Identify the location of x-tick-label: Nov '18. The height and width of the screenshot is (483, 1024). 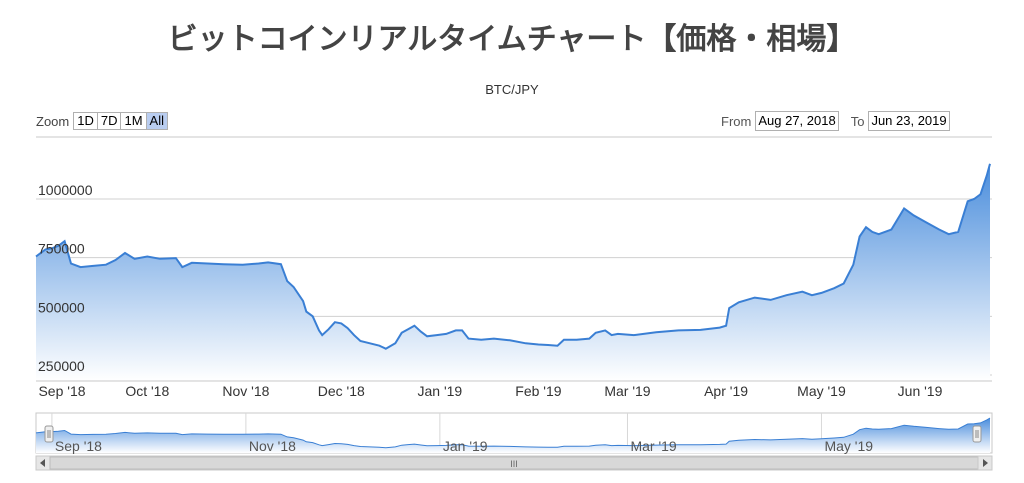
(245, 391).